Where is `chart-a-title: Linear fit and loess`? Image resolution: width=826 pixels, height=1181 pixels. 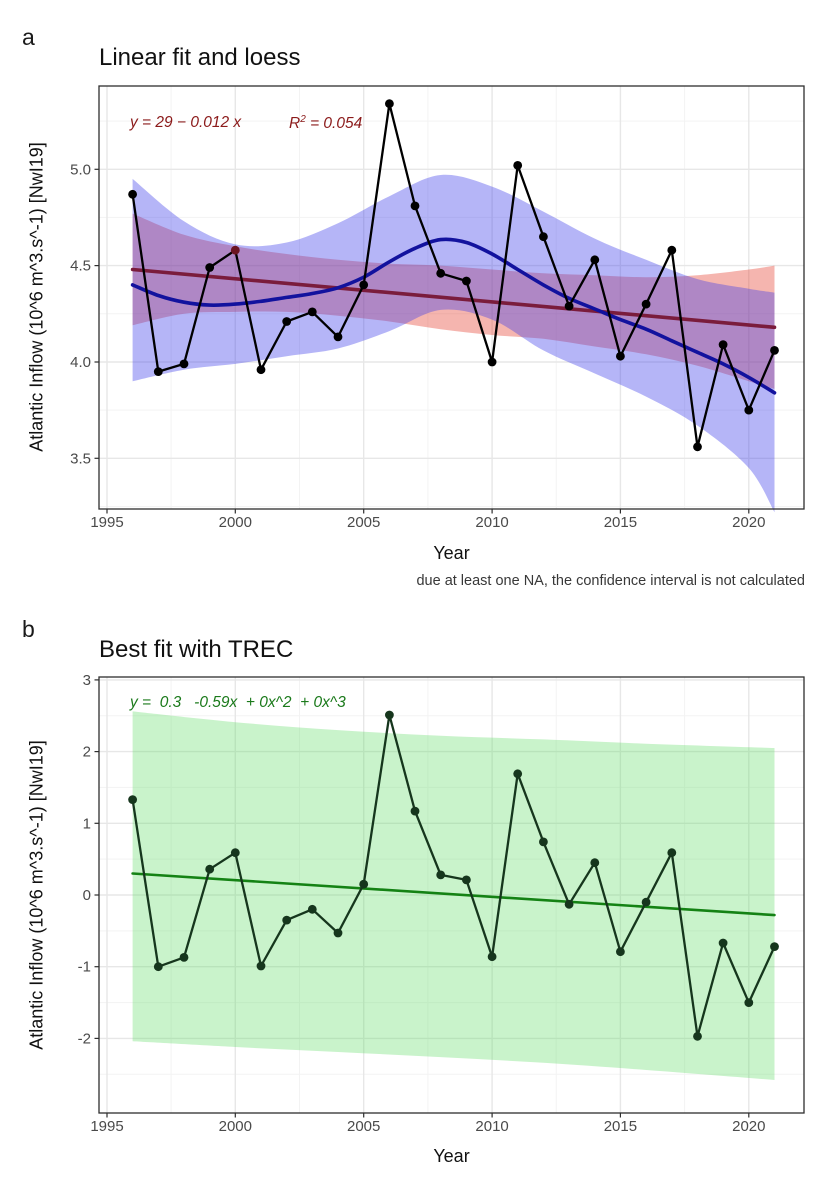 chart-a-title: Linear fit and loess is located at coordinates (200, 57).